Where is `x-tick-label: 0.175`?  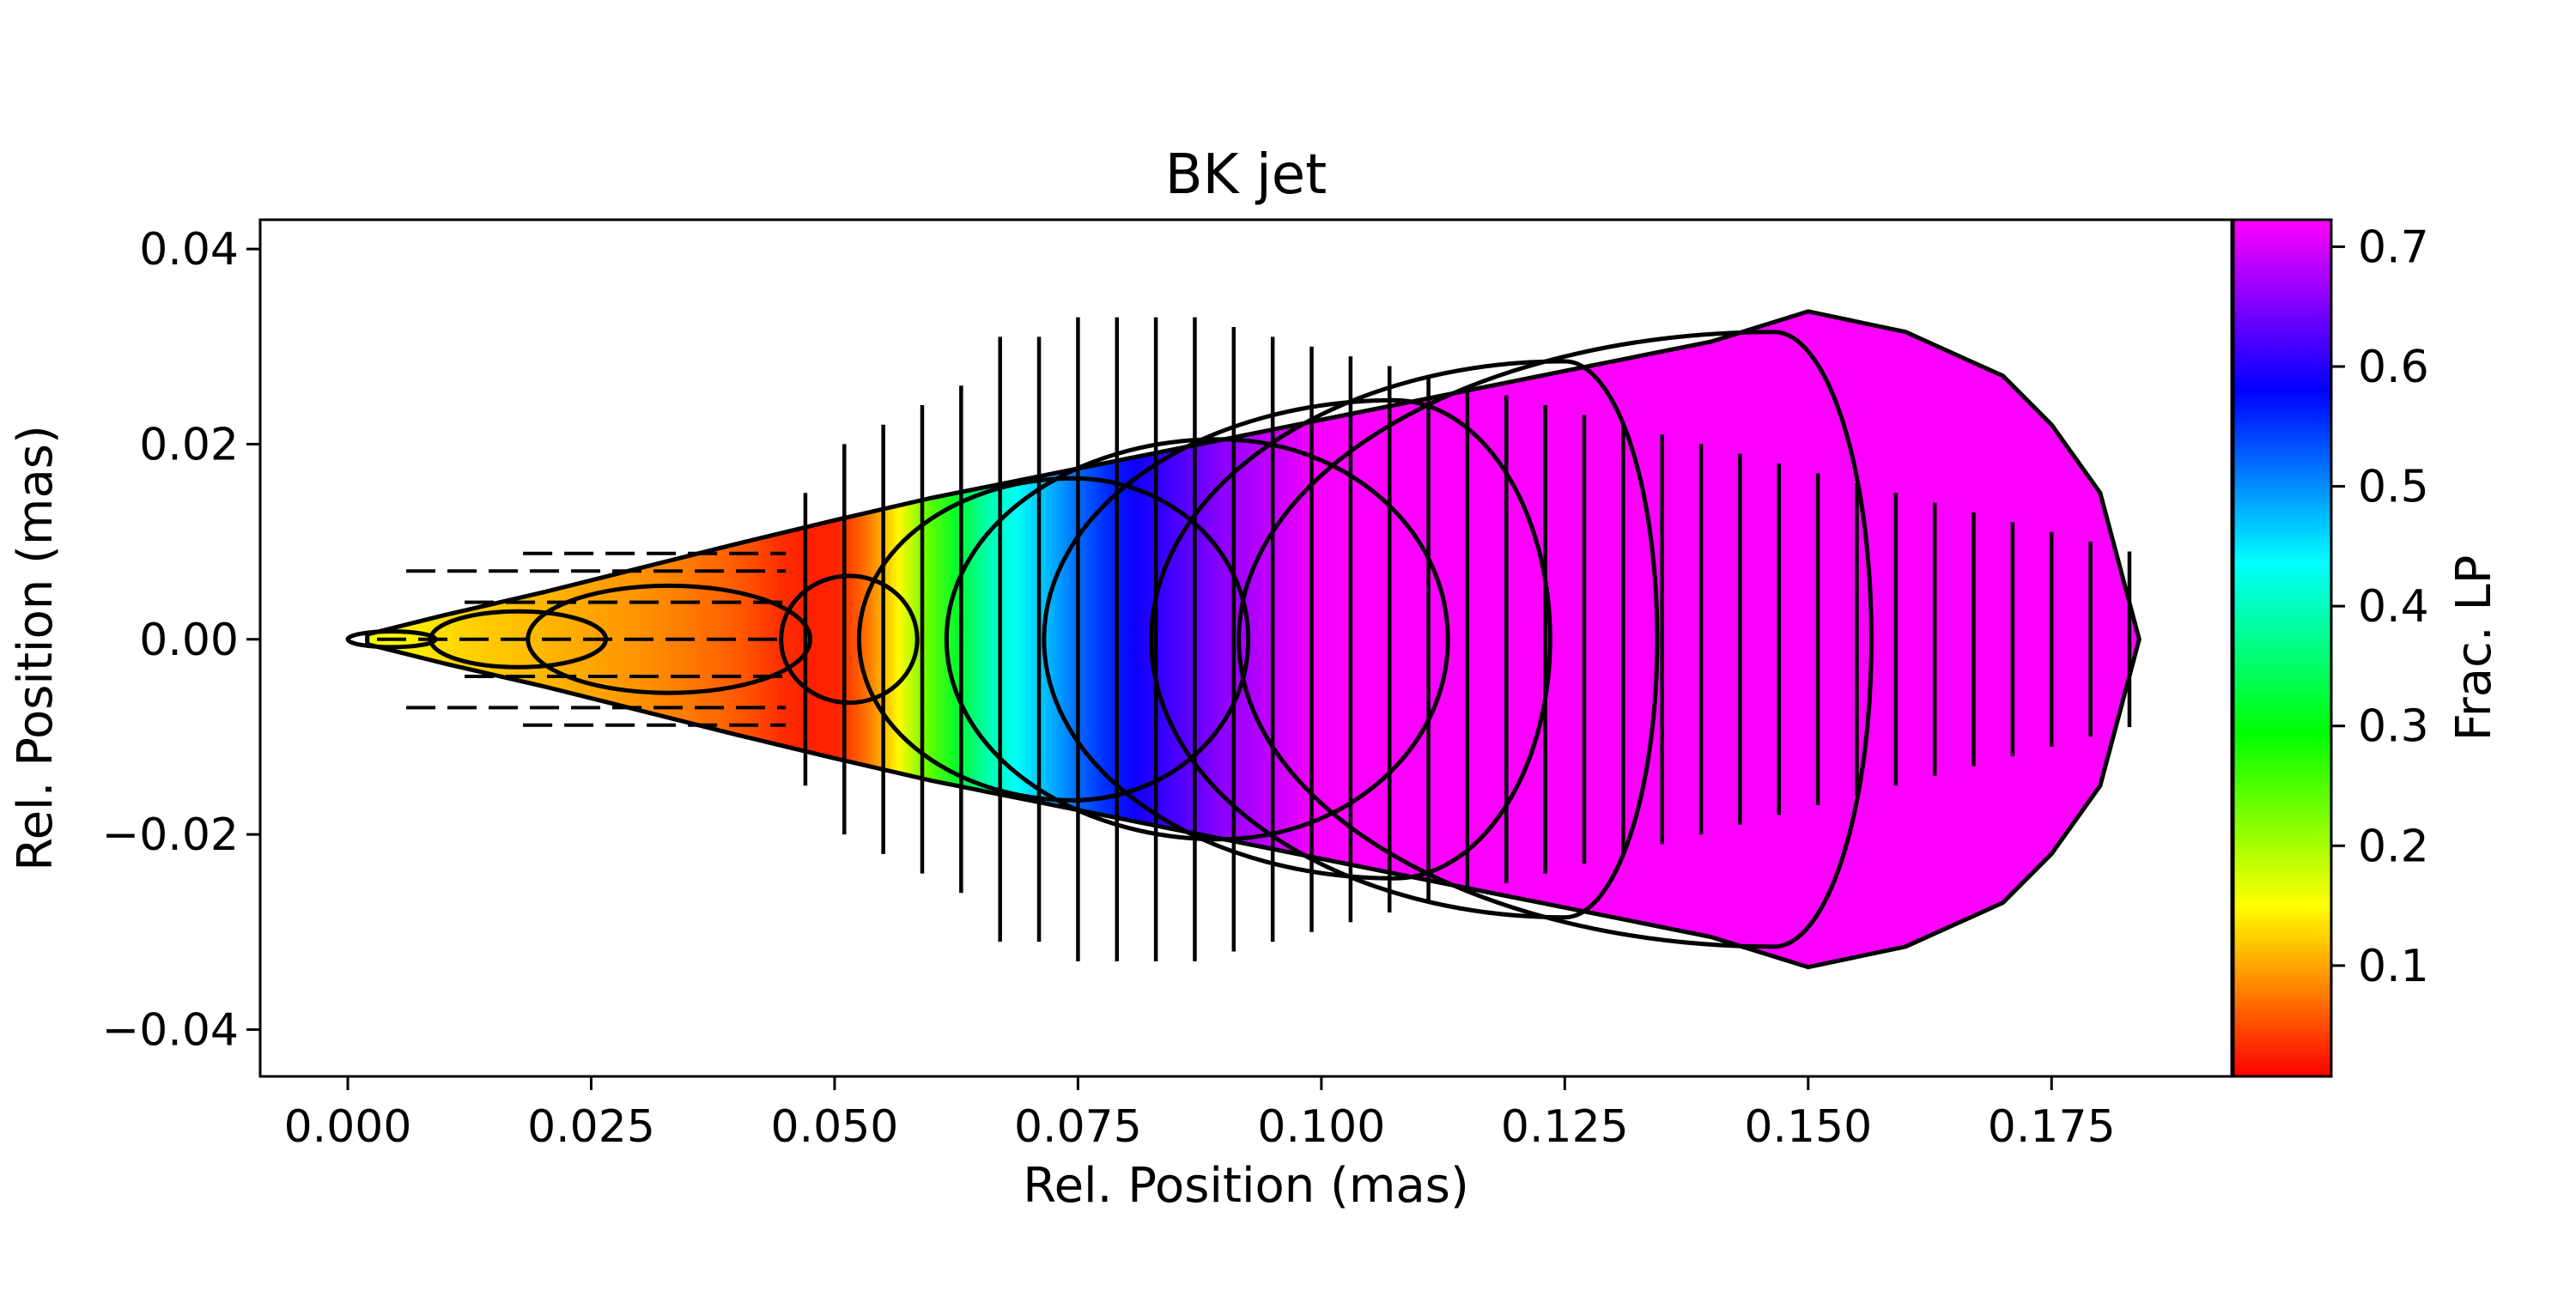 x-tick-label: 0.175 is located at coordinates (2052, 1127).